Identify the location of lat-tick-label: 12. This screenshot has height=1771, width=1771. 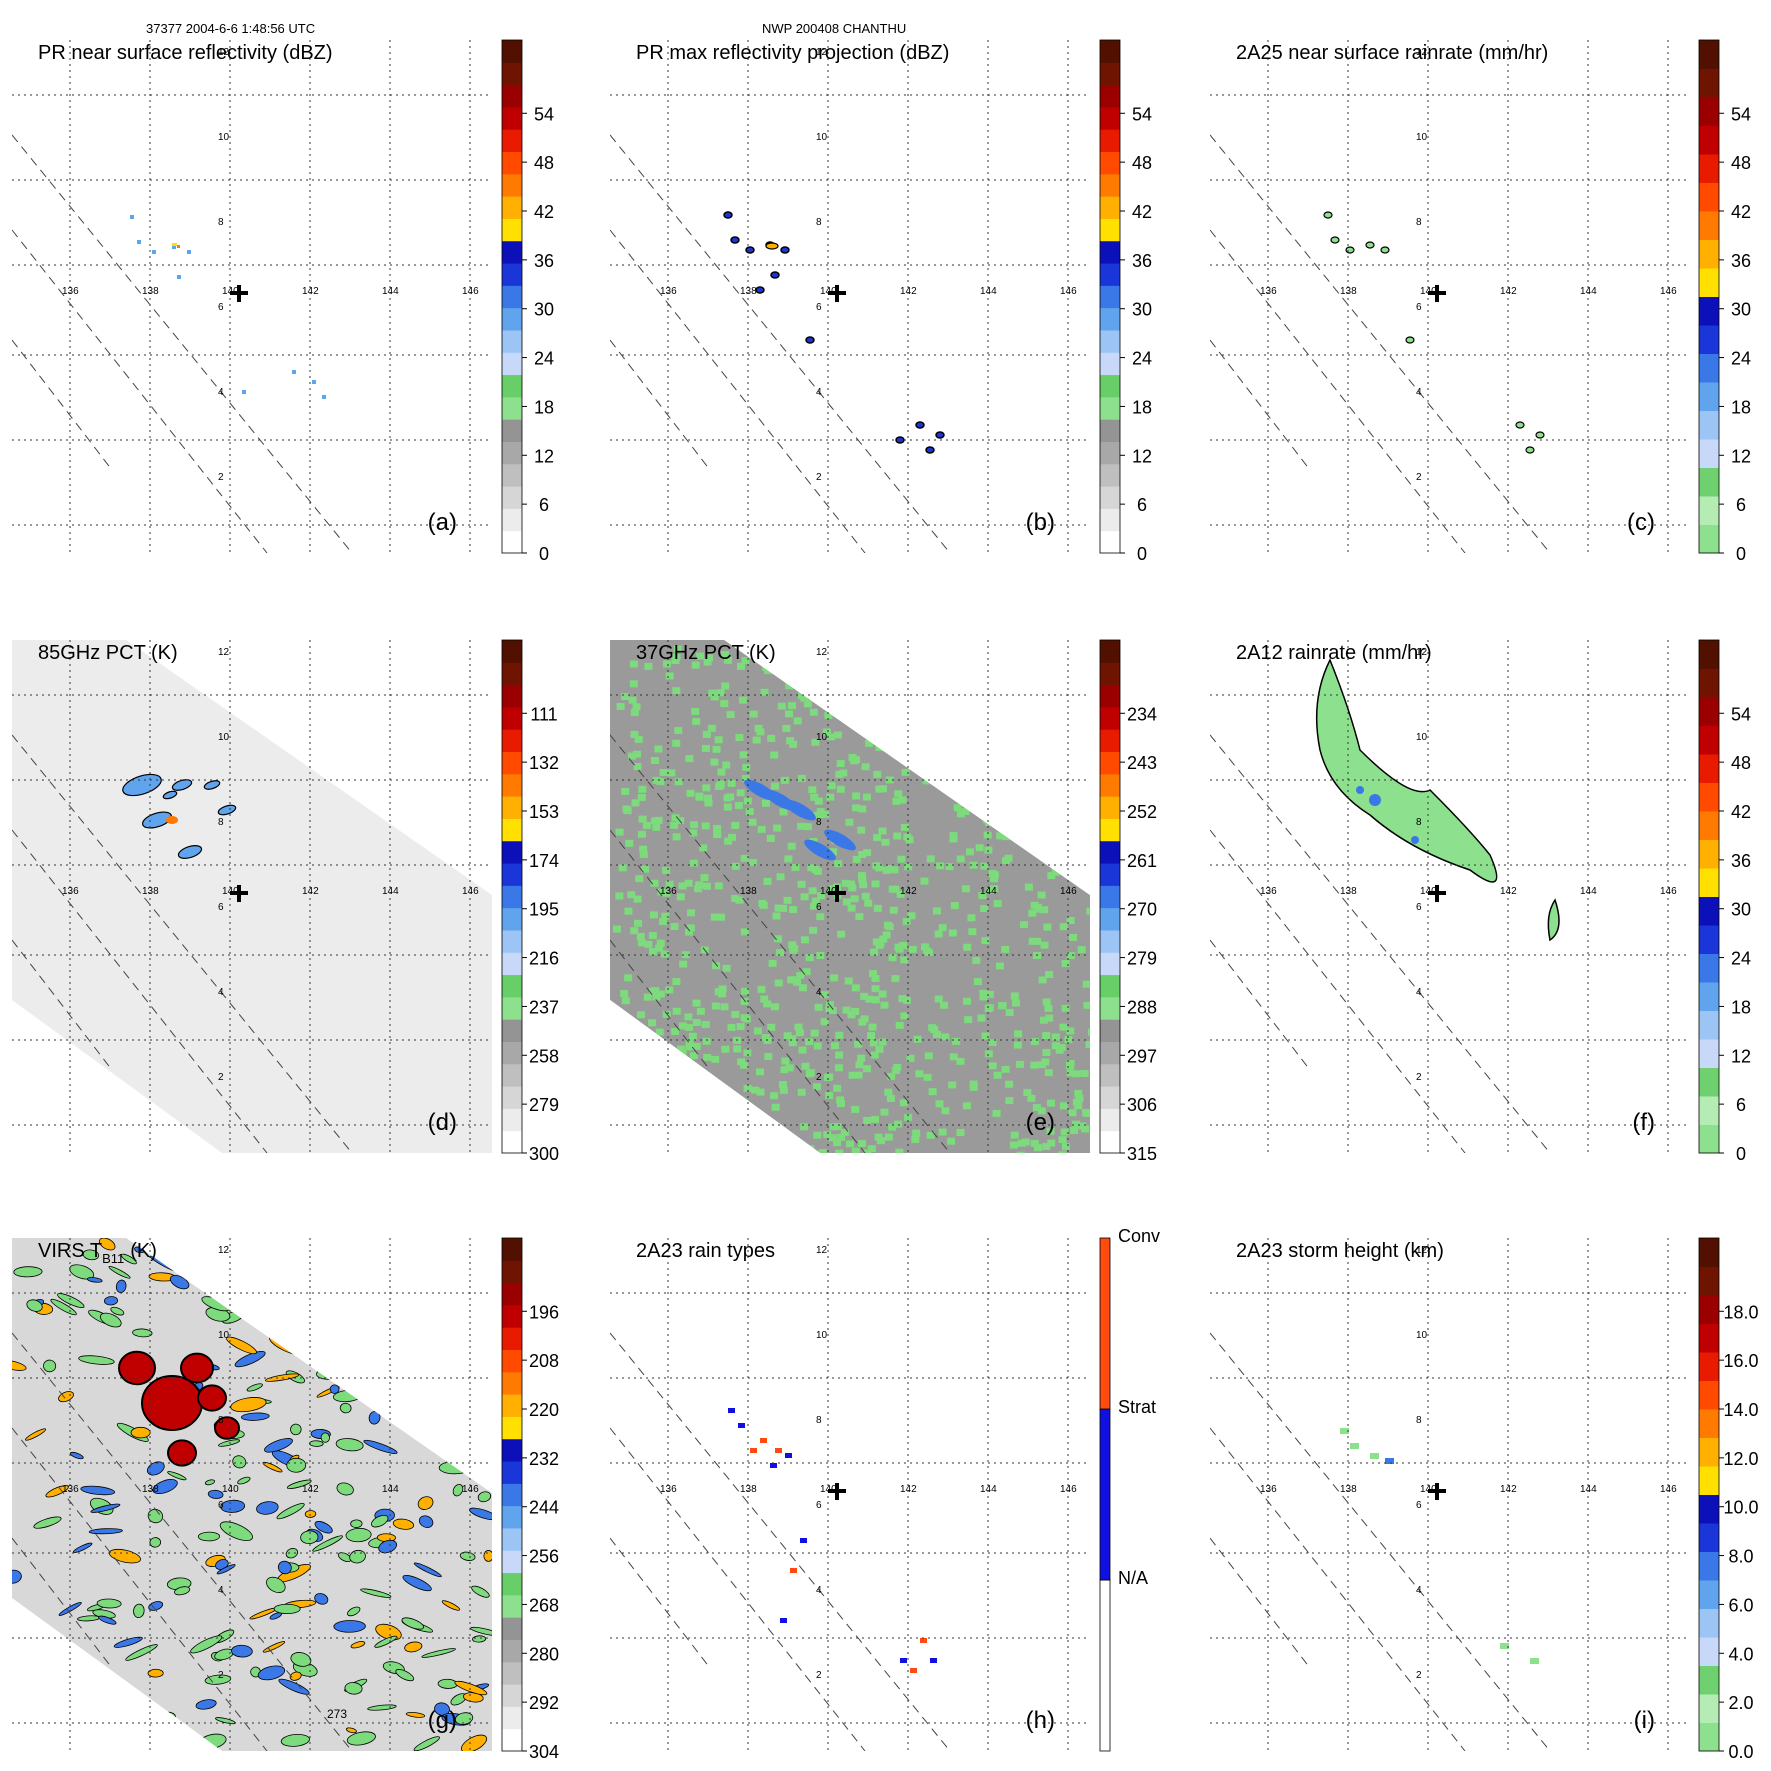
(224, 1250).